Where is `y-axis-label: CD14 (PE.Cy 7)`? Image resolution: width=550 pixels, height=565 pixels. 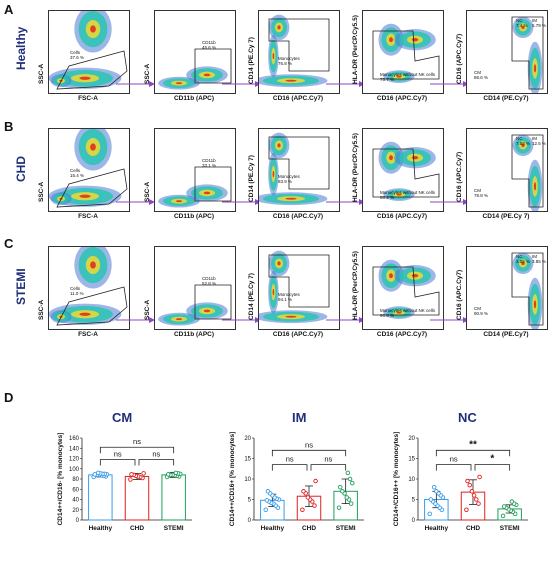 y-axis-label: CD14 (PE.Cy 7) is located at coordinates (251, 60).